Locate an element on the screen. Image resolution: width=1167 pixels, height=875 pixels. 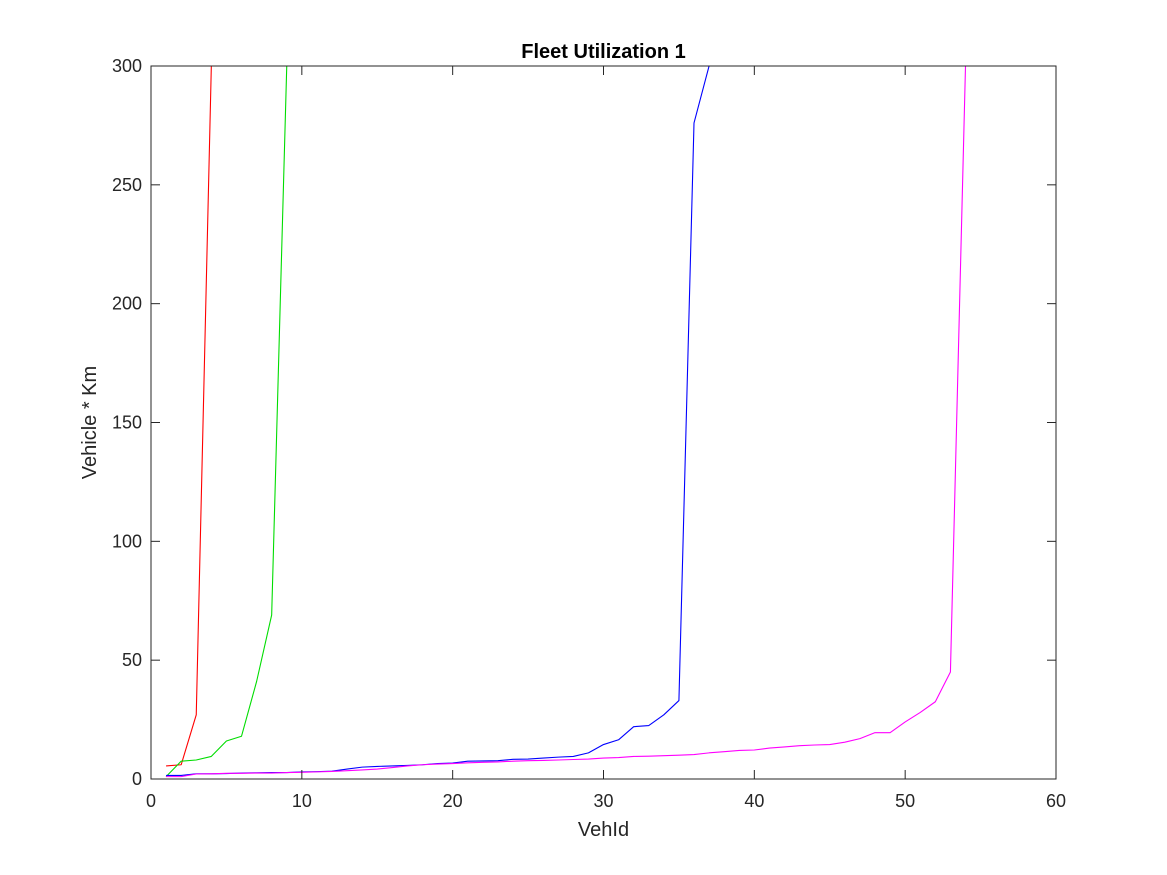
x-tick-label: 40 is located at coordinates (754, 801).